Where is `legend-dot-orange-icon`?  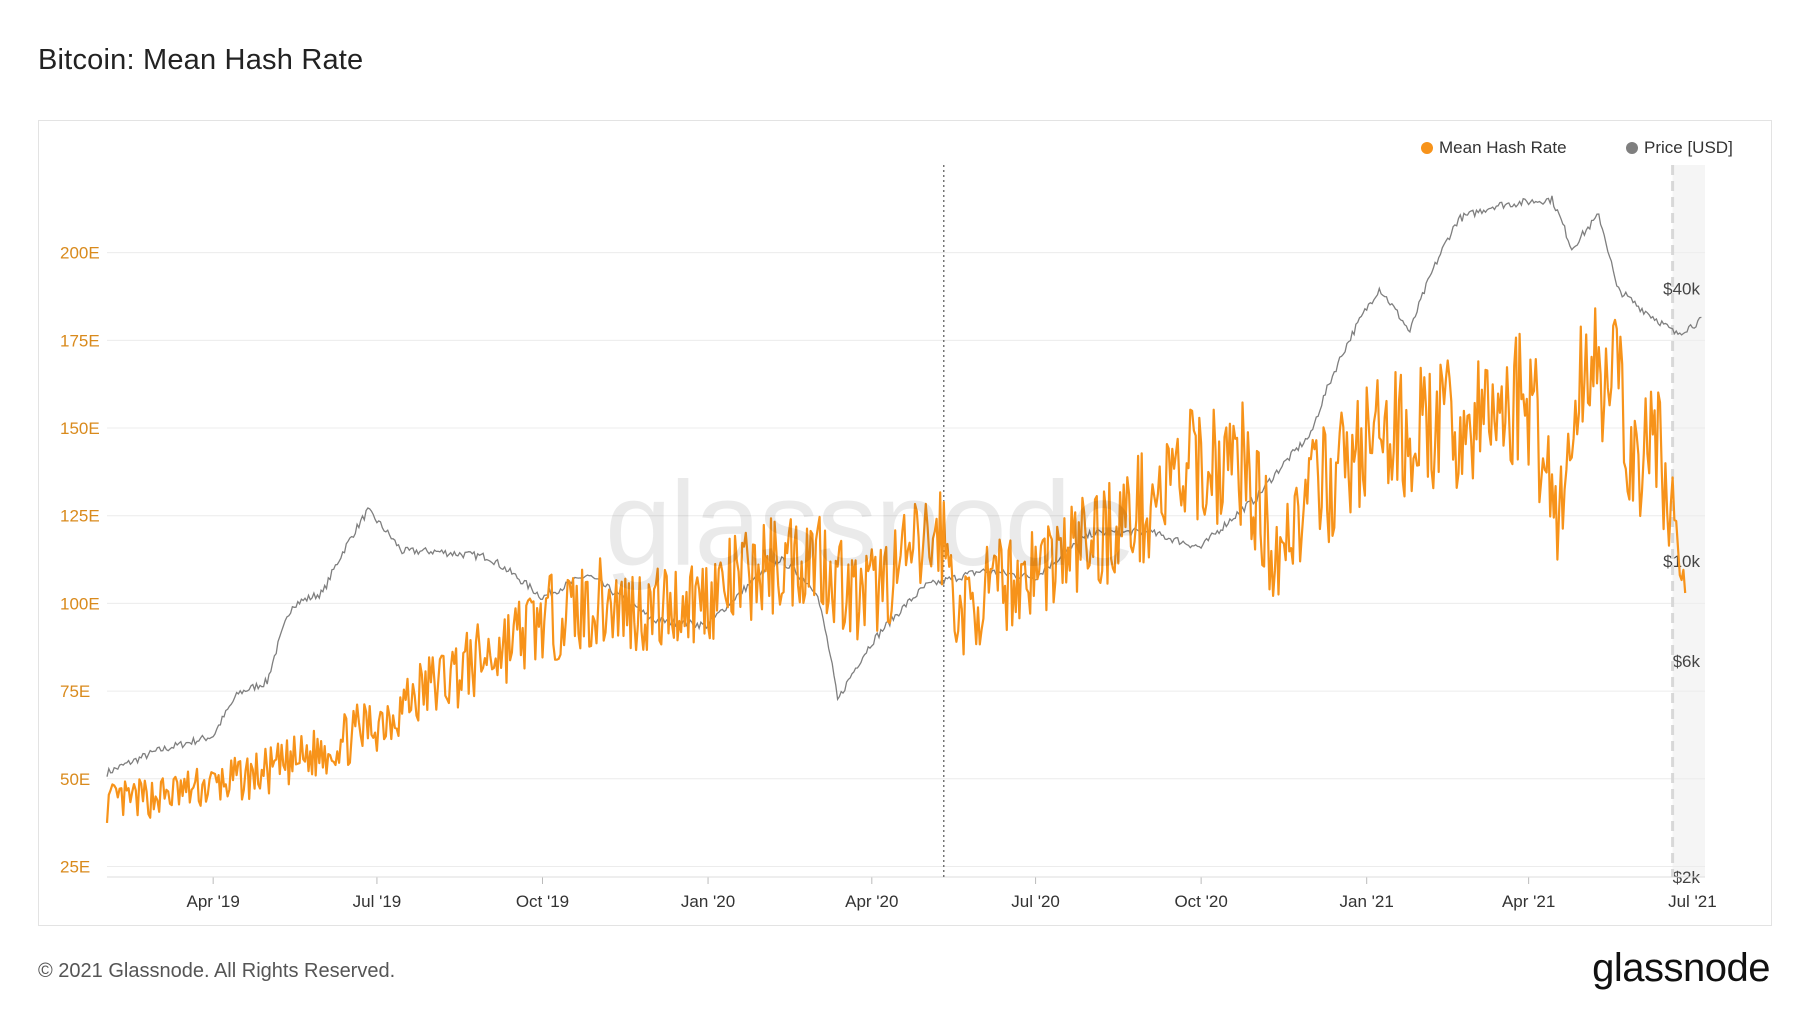
legend-dot-orange-icon is located at coordinates (1427, 148).